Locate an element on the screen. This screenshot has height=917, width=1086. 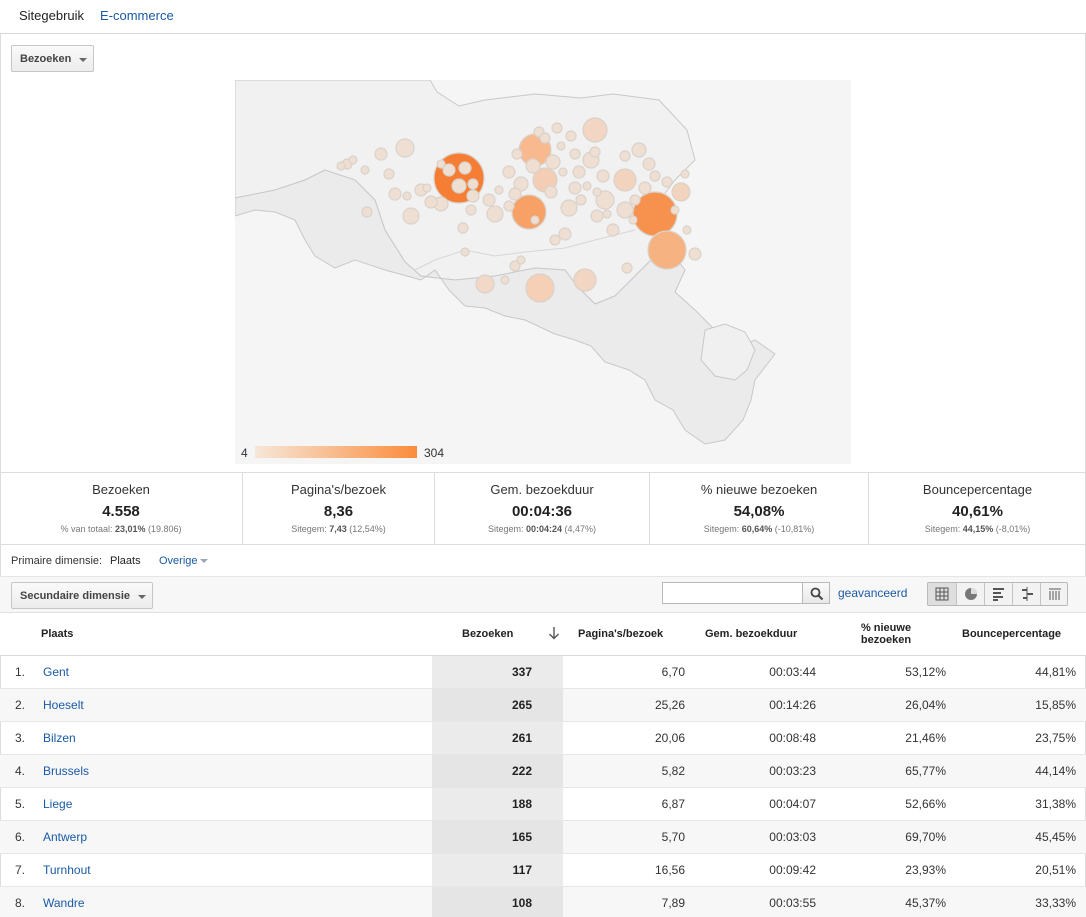
scorecard-sub: % van totaal: 23,01% (19.806) is located at coordinates (121, 529).